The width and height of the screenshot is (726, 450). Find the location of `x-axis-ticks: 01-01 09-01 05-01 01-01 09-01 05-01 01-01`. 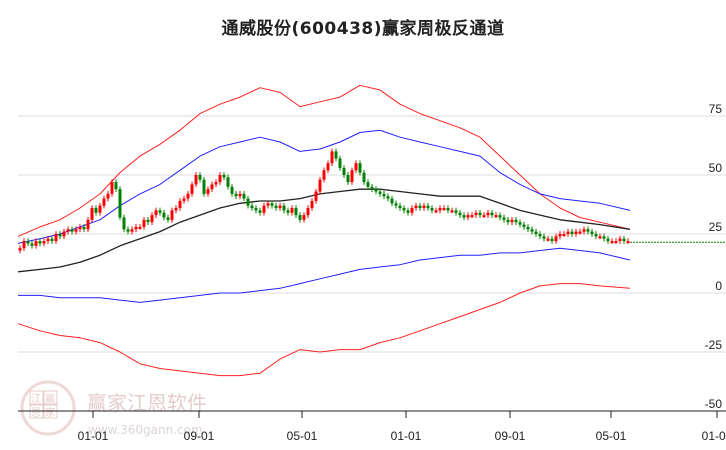

x-axis-ticks: 01-01 09-01 05-01 01-01 09-01 05-01 01-01 is located at coordinates (402, 427).